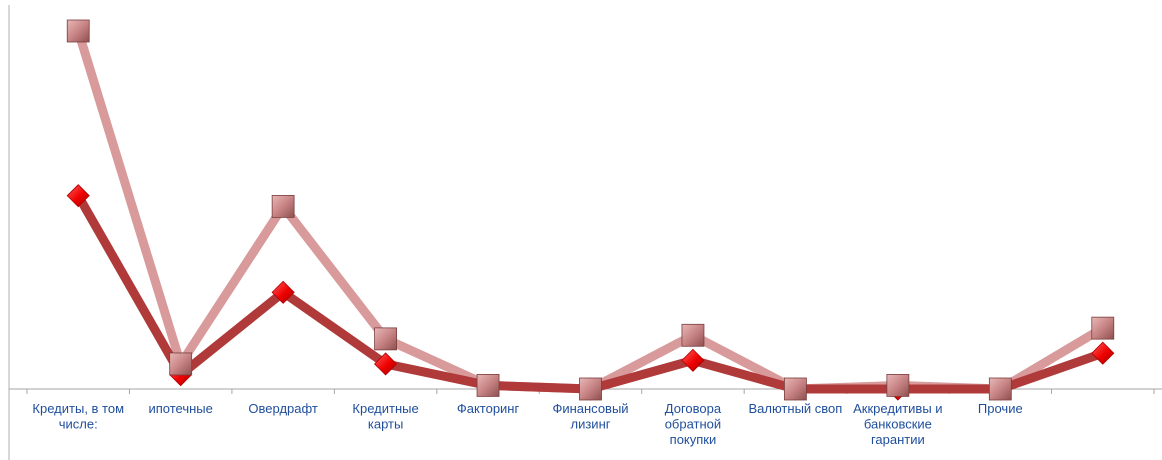 This screenshot has width=1162, height=460. Describe the element at coordinates (795, 408) in the screenshot. I see `x-tick-label: Валютный своп` at that location.